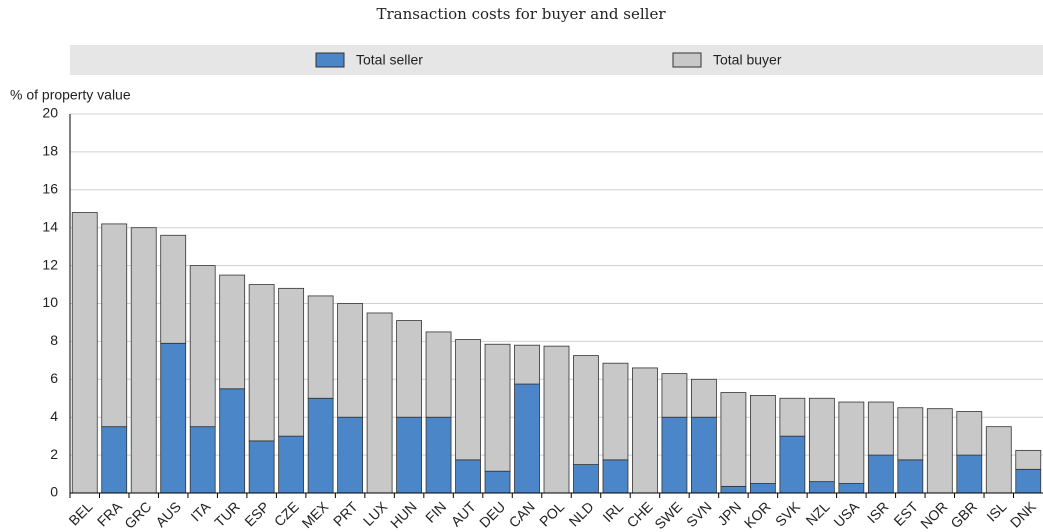 The image size is (1043, 532). I want to click on y-tick-label: 14, so click(50, 226).